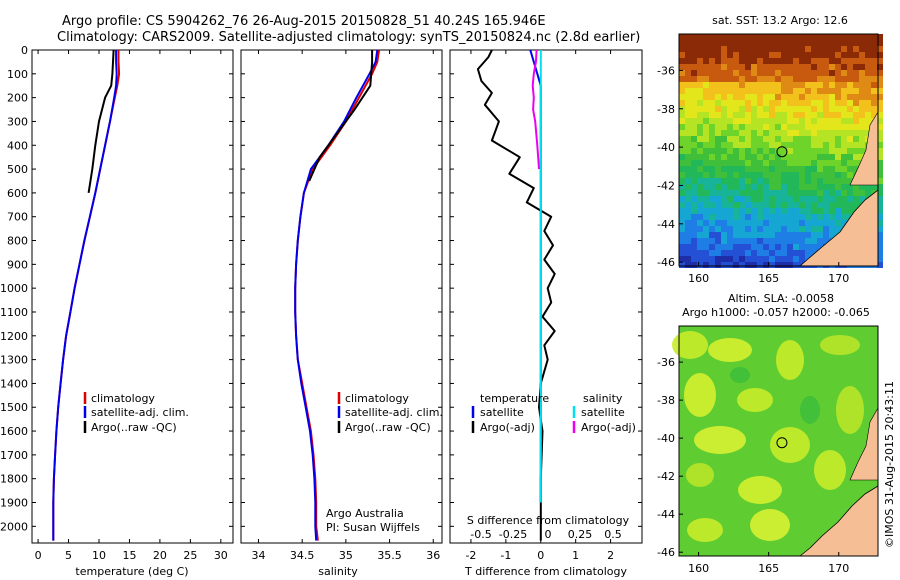 The width and height of the screenshot is (900, 580). Describe the element at coordinates (790, 360) in the screenshot. I see `sla-blob` at that location.